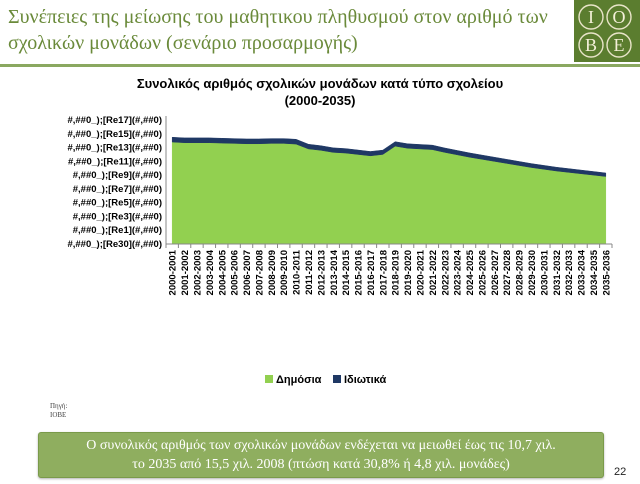  I want to click on x-tick-label: 2006-2007, so click(247, 272).